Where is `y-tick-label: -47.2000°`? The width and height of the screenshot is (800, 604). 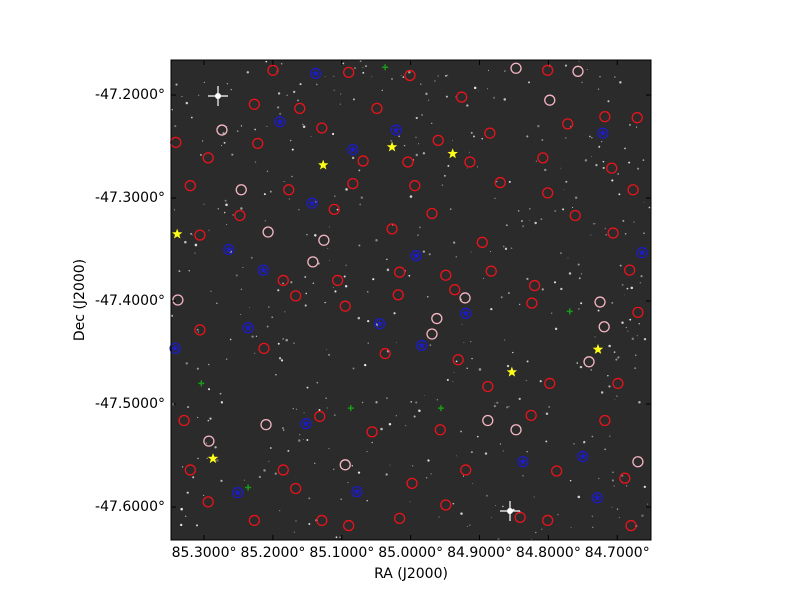
y-tick-label: -47.2000° is located at coordinates (130, 95).